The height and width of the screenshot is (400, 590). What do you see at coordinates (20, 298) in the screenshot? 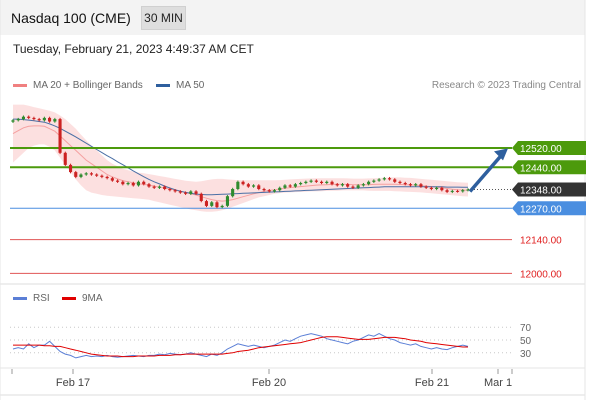
I see `legend-swatch-rsi` at bounding box center [20, 298].